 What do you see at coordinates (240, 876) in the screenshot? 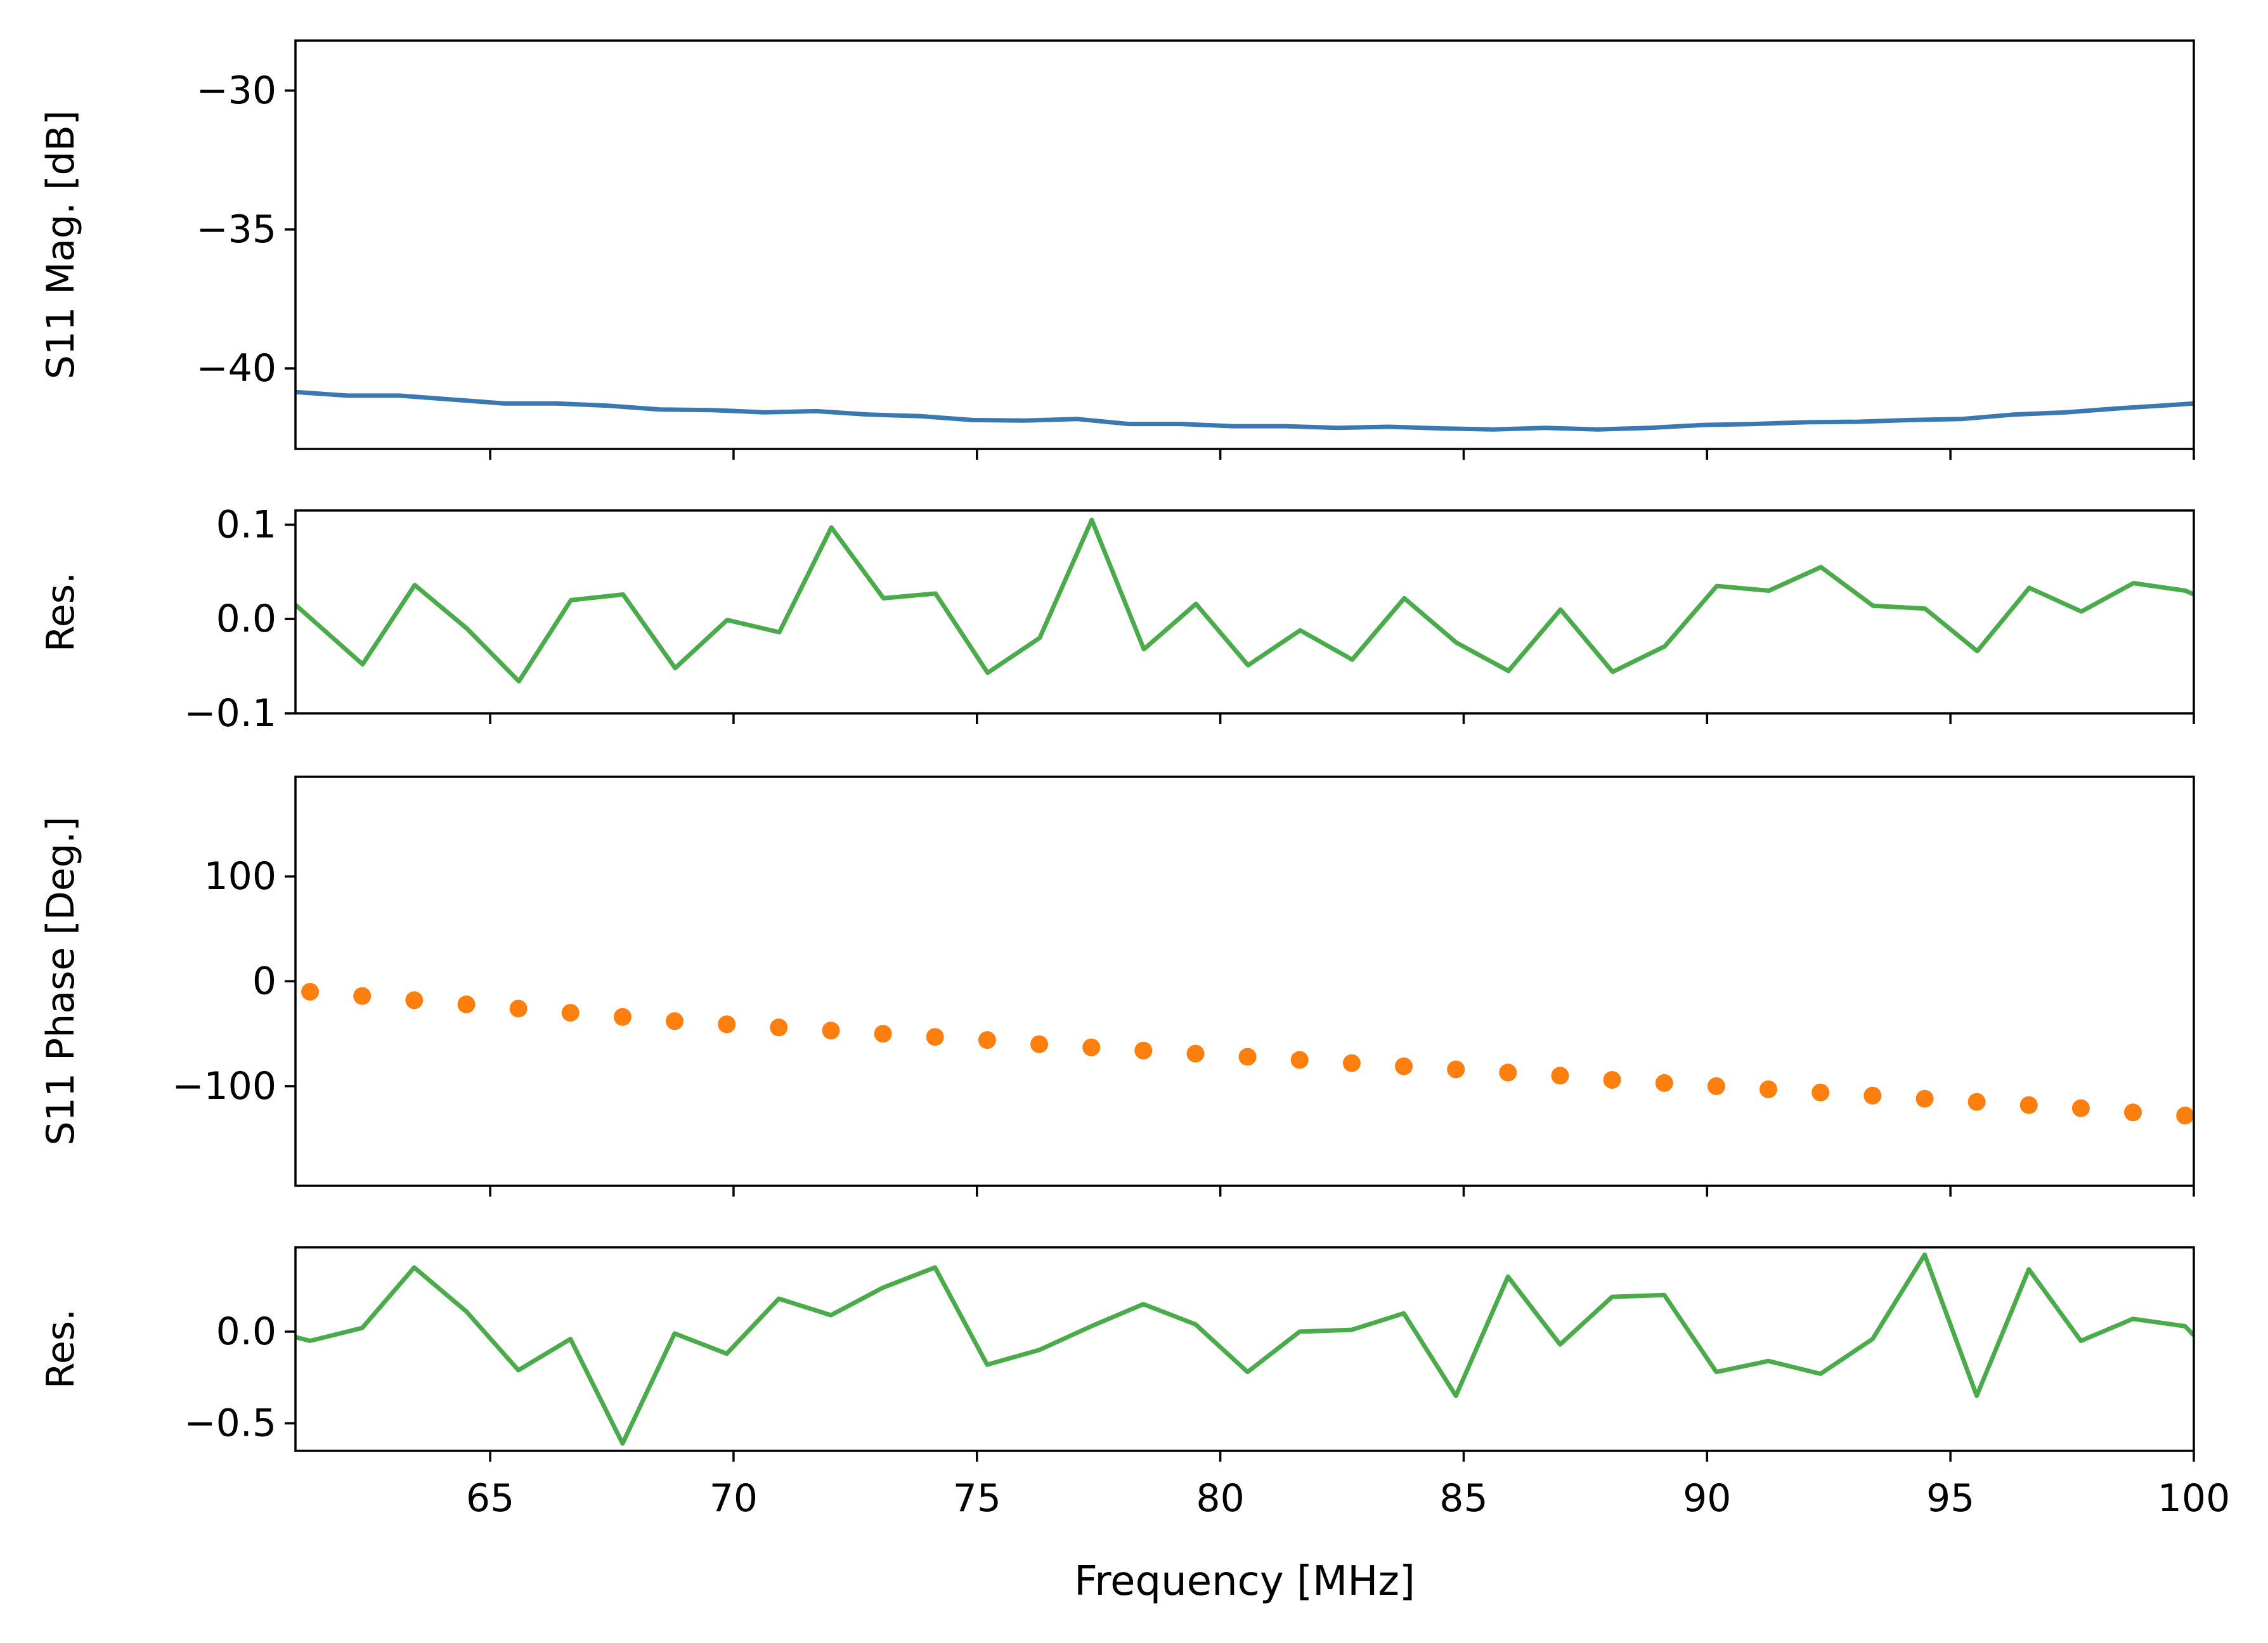
I see `y-tick-label: 100` at bounding box center [240, 876].